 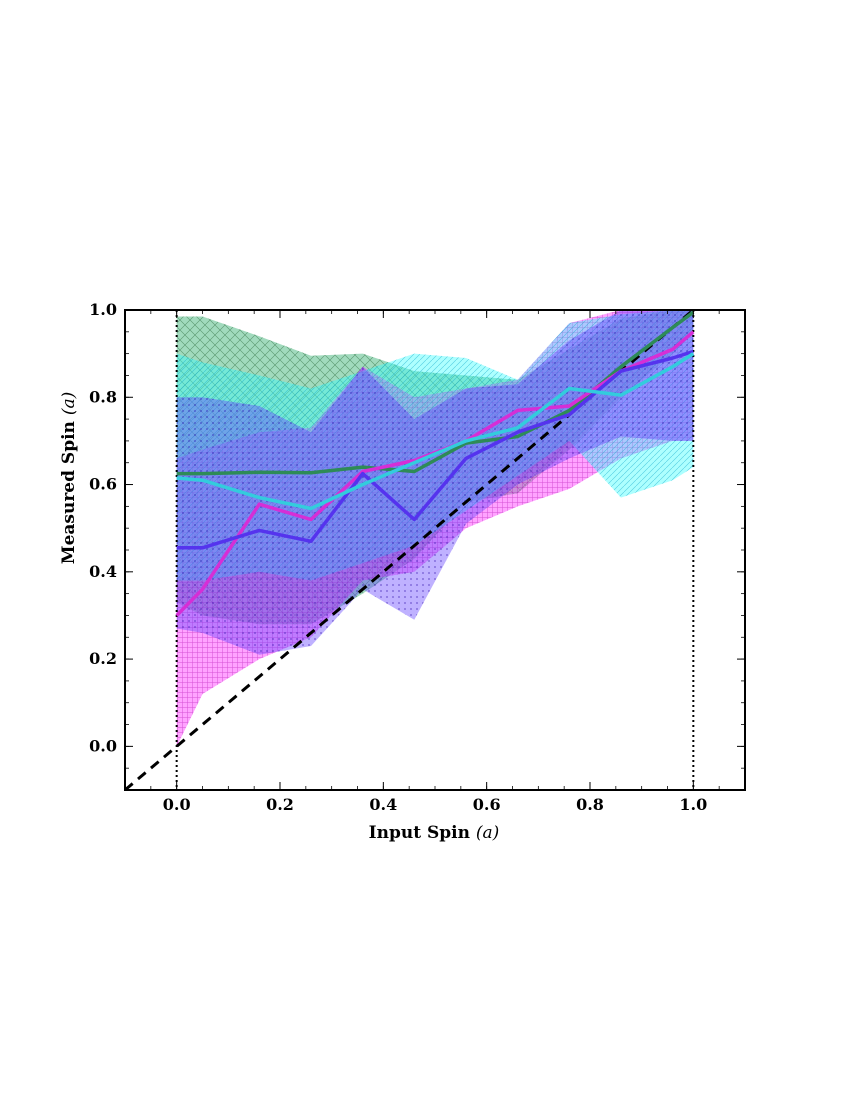 I want to click on x-tick-label: 1.0, so click(x=693, y=804).